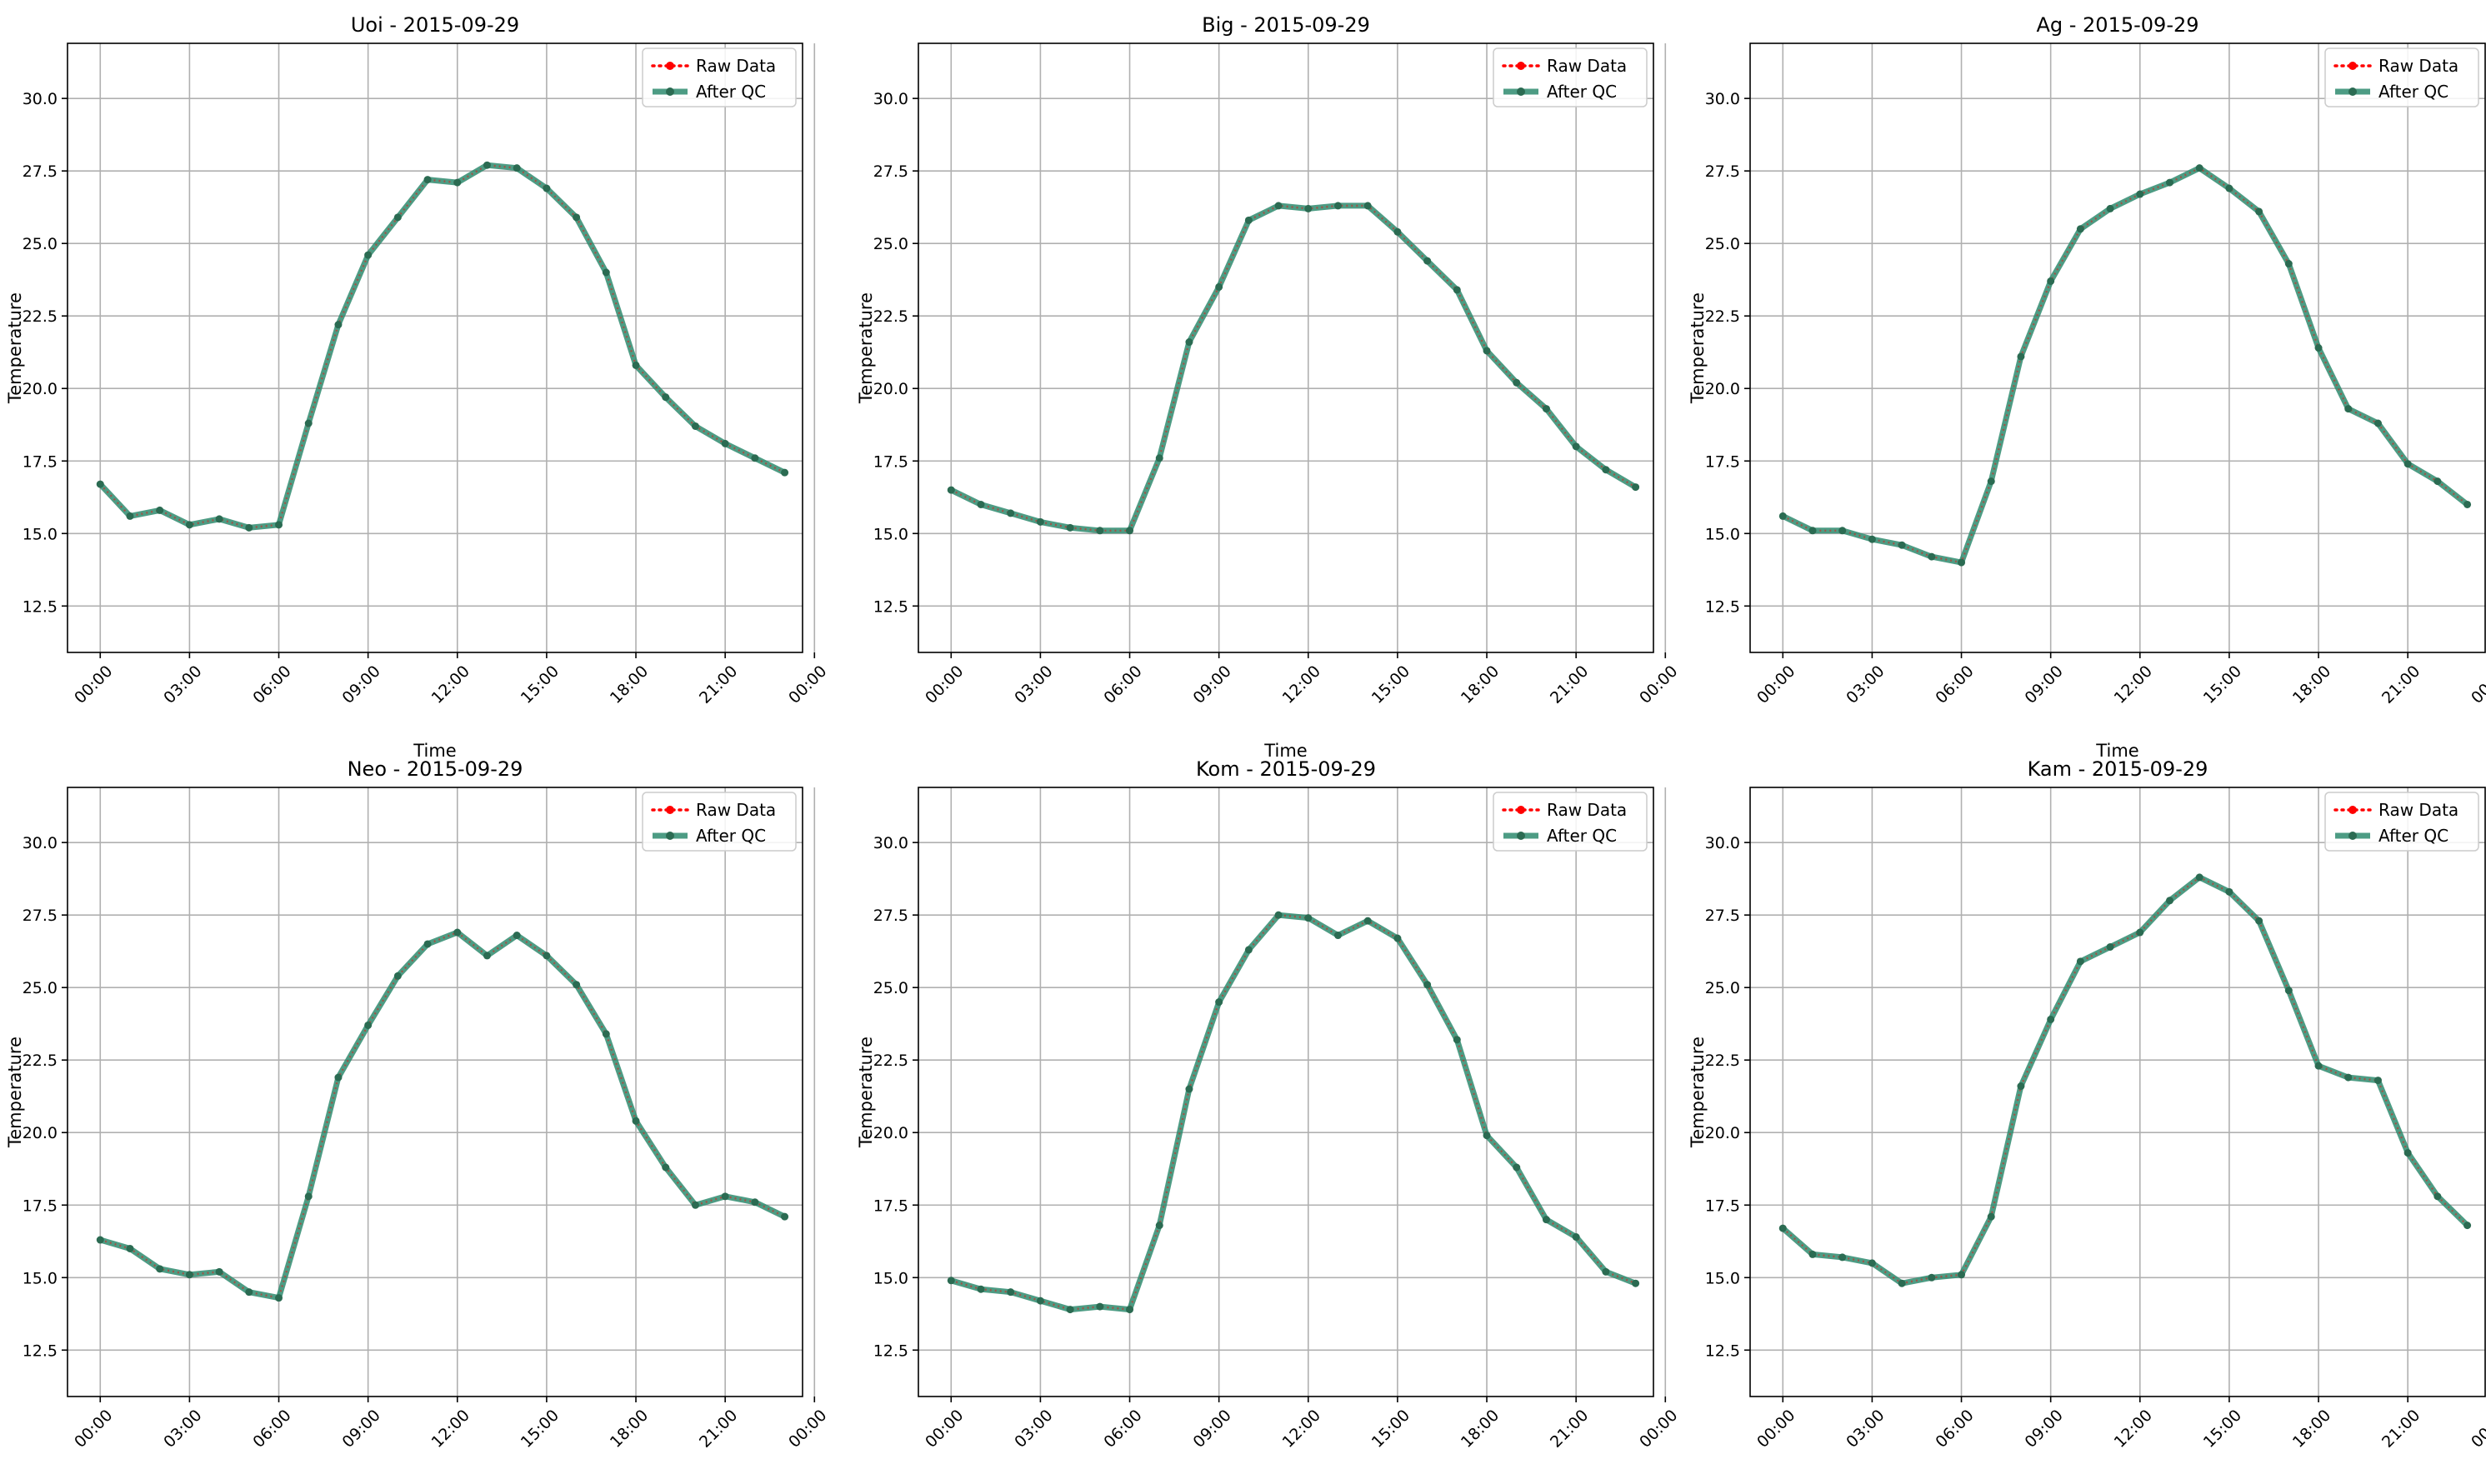  What do you see at coordinates (1293, 1112) in the screenshot?
I see `series-line-after-qc` at bounding box center [1293, 1112].